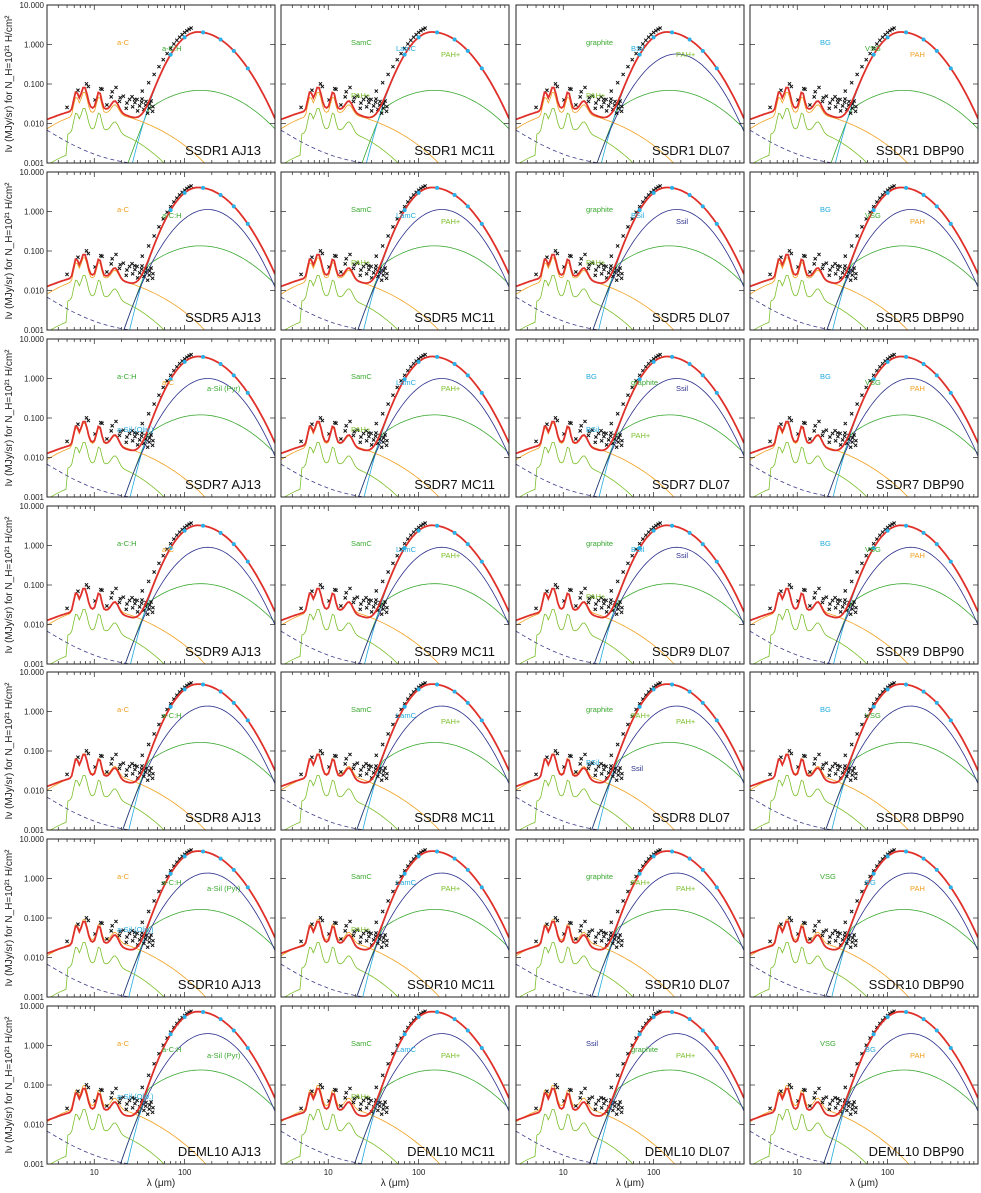 Image resolution: width=981 pixels, height=1193 pixels. What do you see at coordinates (576, 636) in the screenshot?
I see `pah-plus-curve` at bounding box center [576, 636].